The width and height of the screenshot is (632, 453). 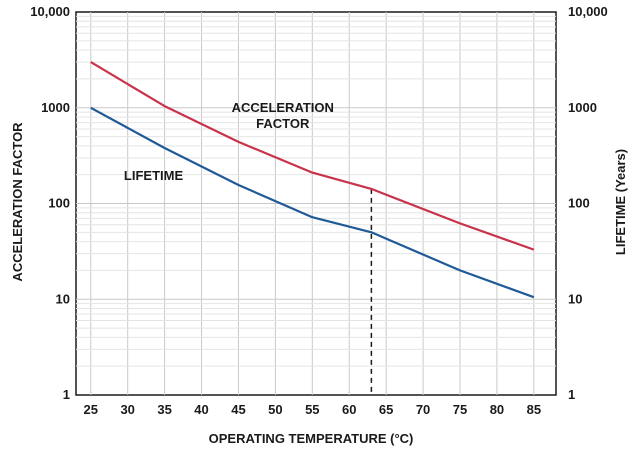 I want to click on left-y-tick-labels: 1 10 100 1000 10,000, so click(x=50, y=203).